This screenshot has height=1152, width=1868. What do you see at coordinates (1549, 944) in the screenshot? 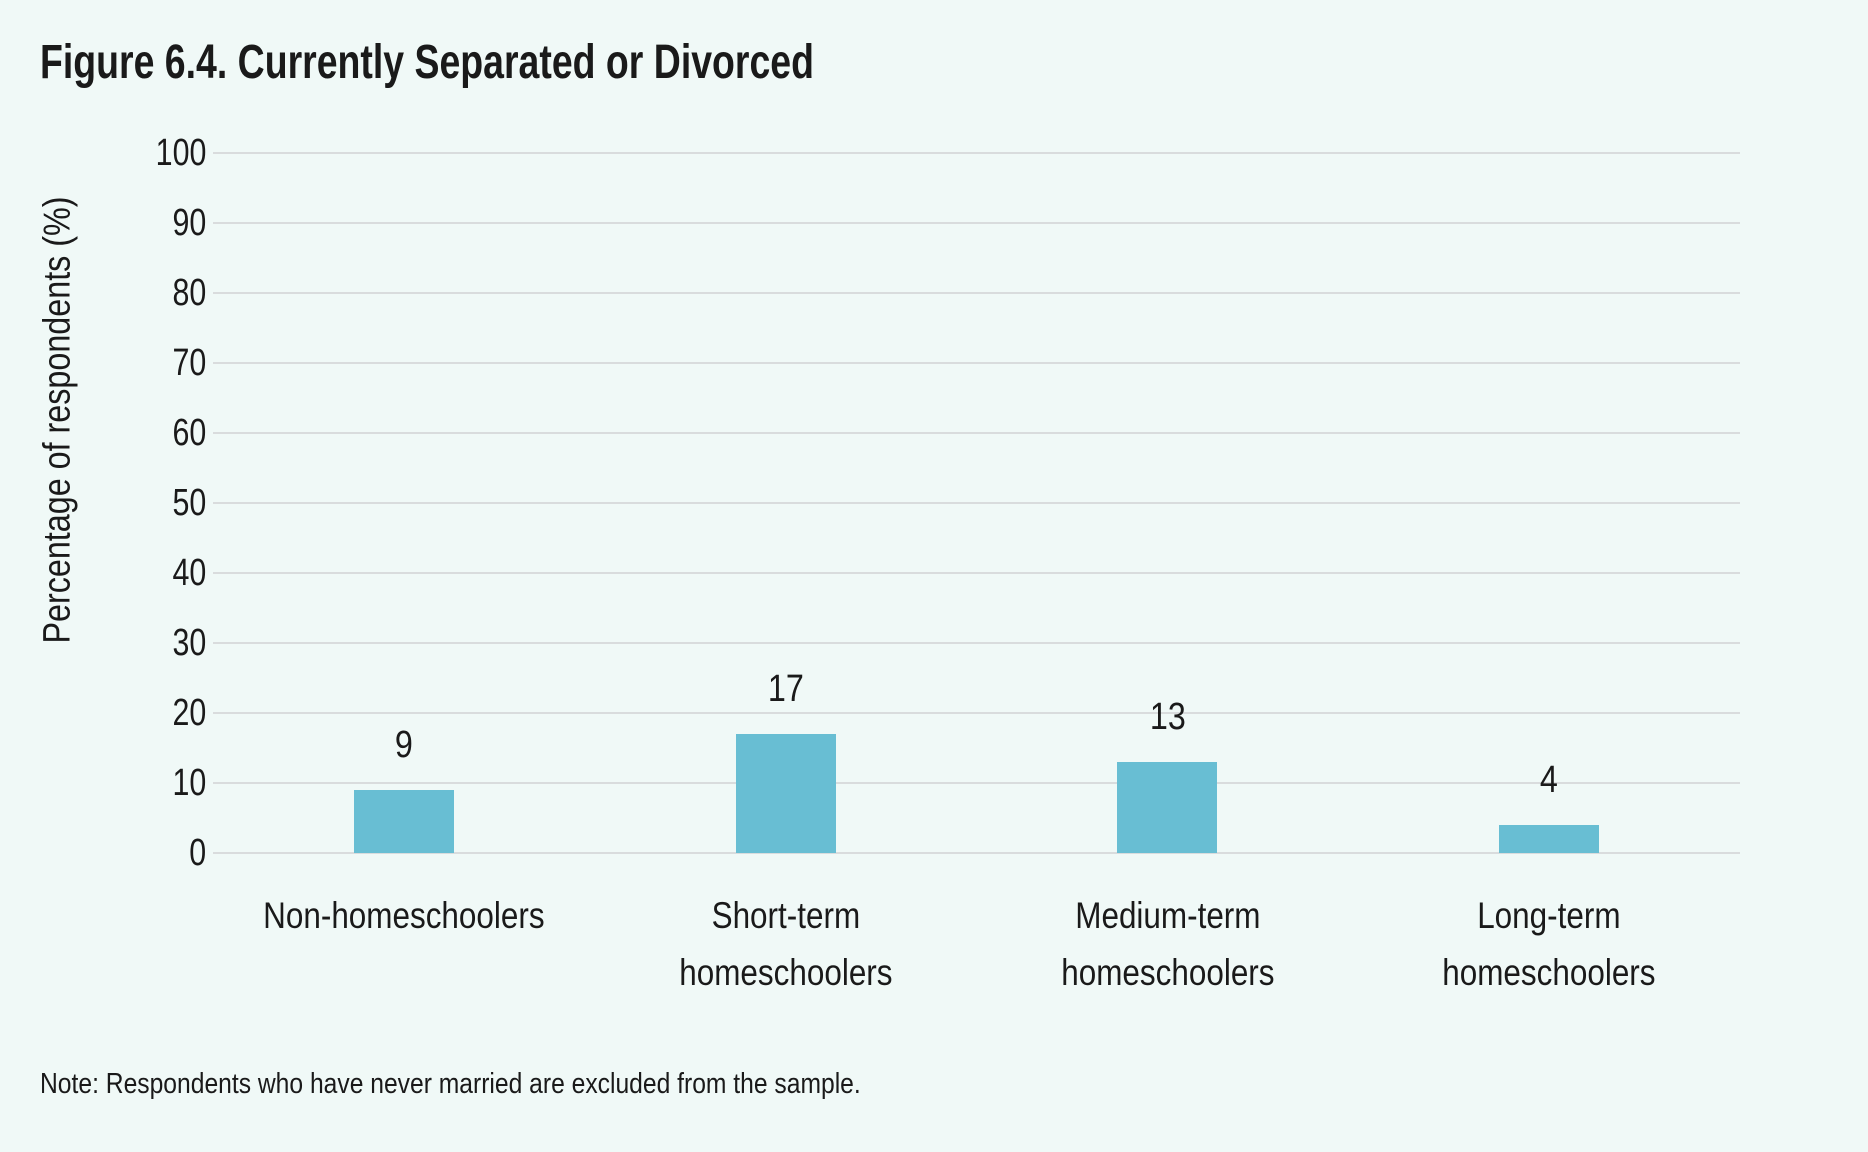
I see `x-axis-label: Long-term homeschoolers` at bounding box center [1549, 944].